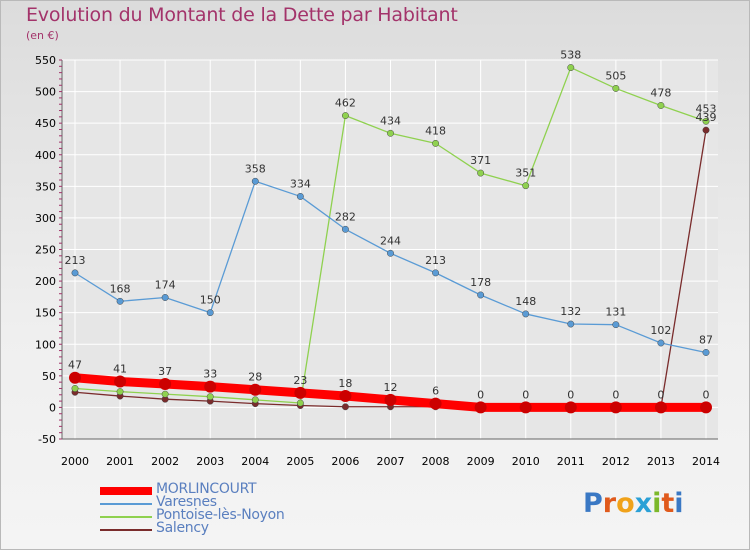 This screenshot has height=550, width=750. Describe the element at coordinates (45, 250) in the screenshot. I see `y-tick-label: 250` at that location.